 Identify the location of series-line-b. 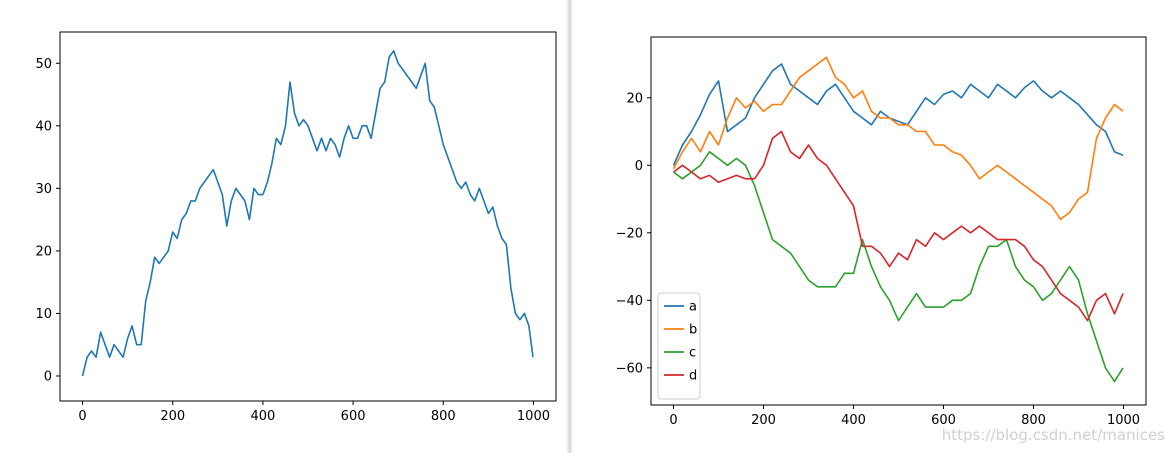
(898, 138).